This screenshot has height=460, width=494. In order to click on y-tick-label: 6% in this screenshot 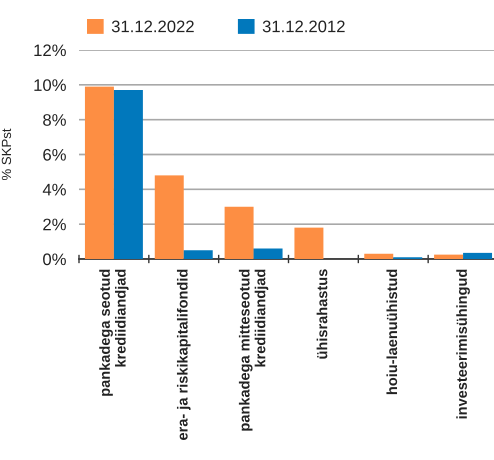, I will do `click(54, 154)`.